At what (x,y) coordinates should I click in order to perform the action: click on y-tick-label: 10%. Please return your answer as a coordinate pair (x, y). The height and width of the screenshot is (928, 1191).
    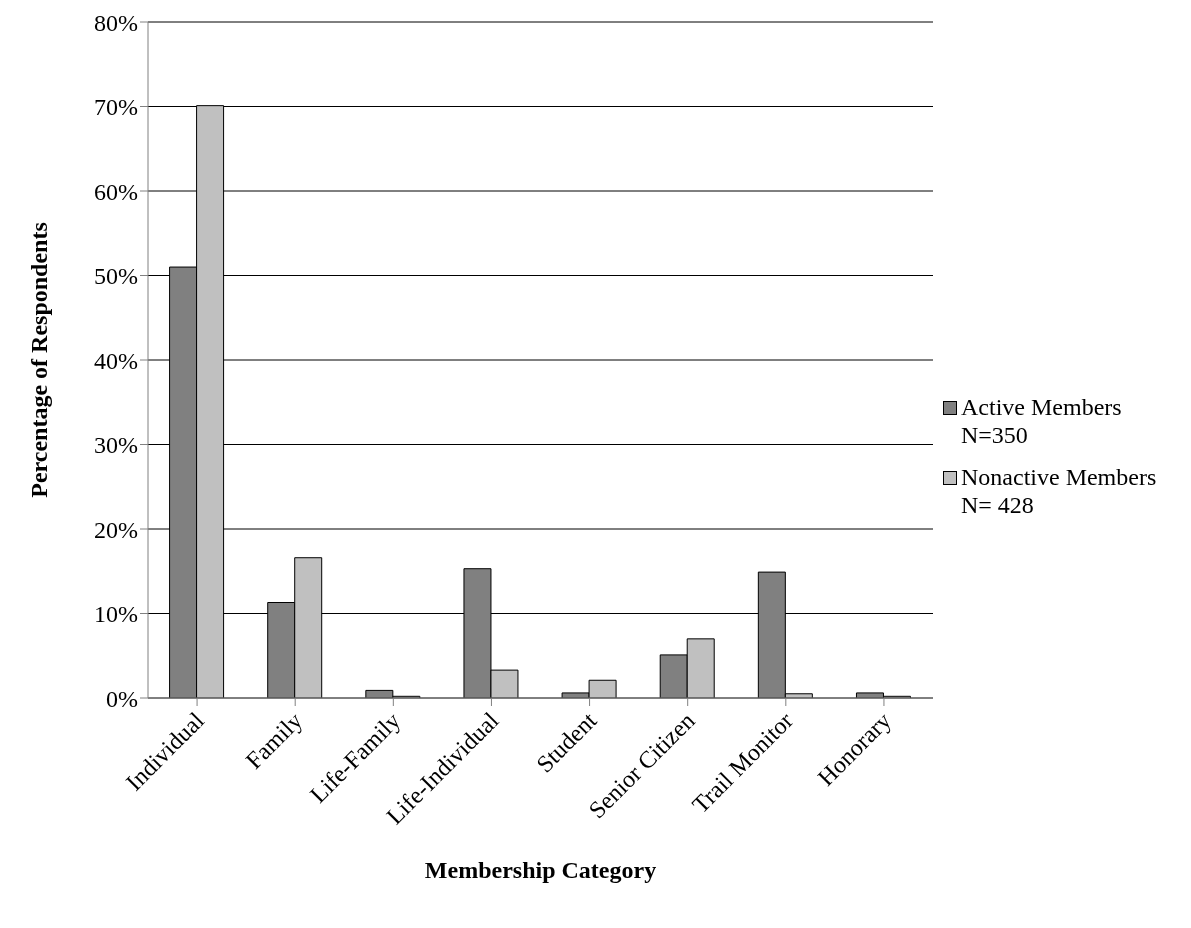
    Looking at the image, I should click on (116, 614).